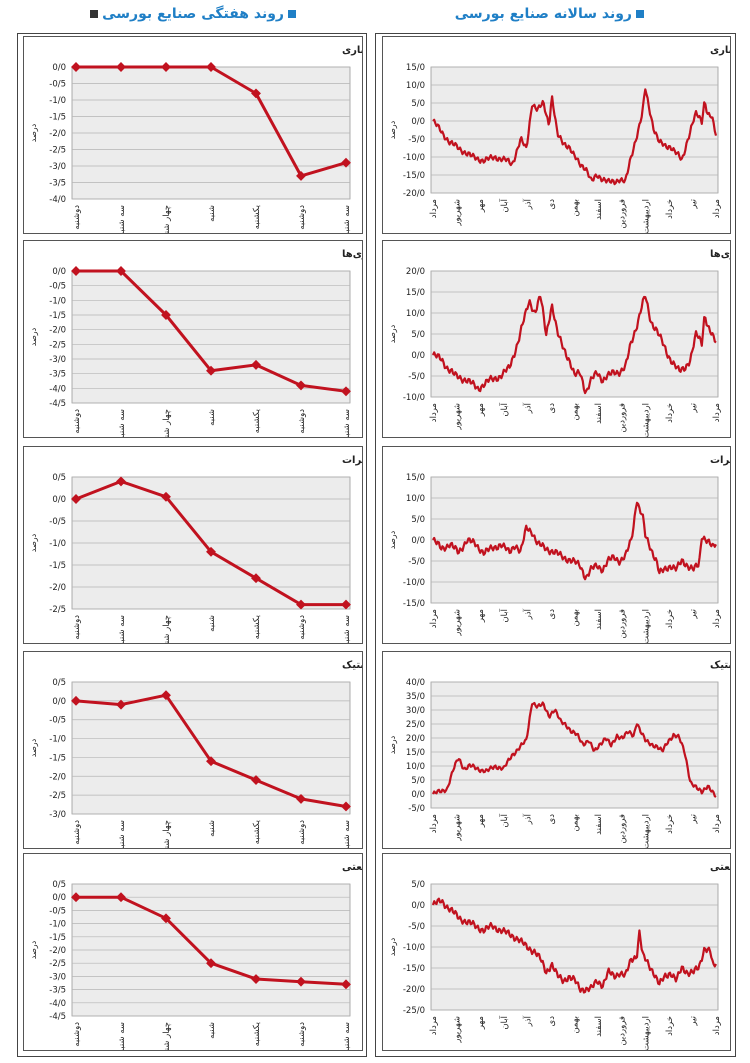 The height and width of the screenshot is (1063, 750). What do you see at coordinates (414, 1011) in the screenshot?
I see `y-tick-label: -25/0` at bounding box center [414, 1011].